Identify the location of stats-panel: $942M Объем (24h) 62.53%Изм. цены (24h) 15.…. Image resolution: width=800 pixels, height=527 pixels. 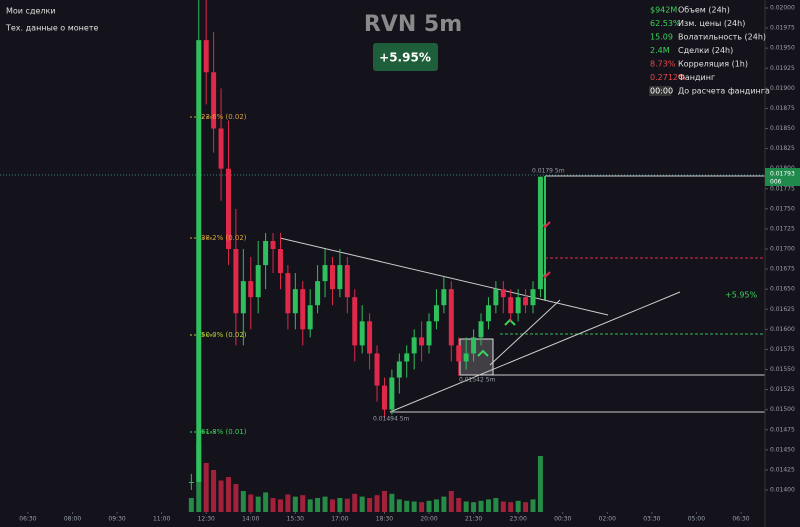
(709, 51).